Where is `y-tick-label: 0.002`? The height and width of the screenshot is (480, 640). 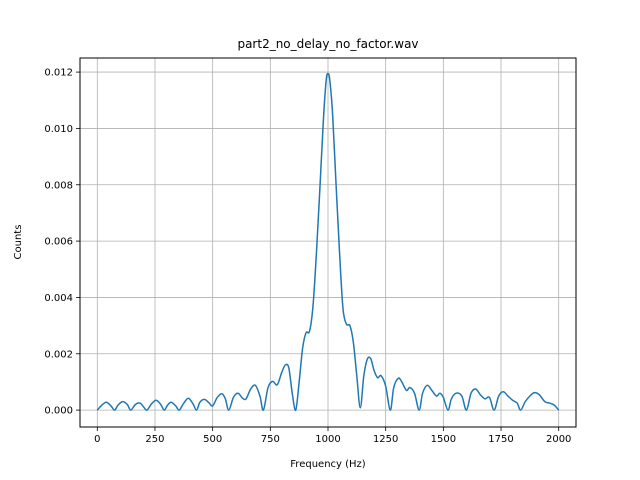
y-tick-label: 0.002 is located at coordinates (58, 354).